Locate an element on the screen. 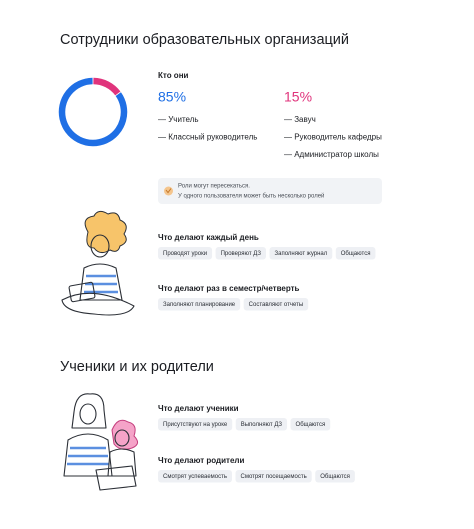 This screenshot has width=474, height=529. role: — Завуч is located at coordinates (300, 119).